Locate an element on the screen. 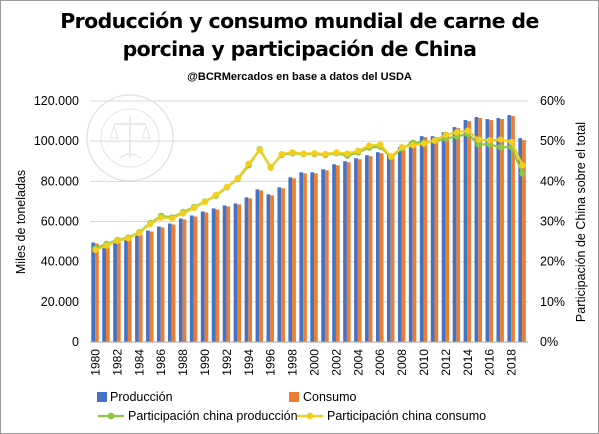 The width and height of the screenshot is (599, 434). y-right-tick-label: 30% is located at coordinates (552, 222).